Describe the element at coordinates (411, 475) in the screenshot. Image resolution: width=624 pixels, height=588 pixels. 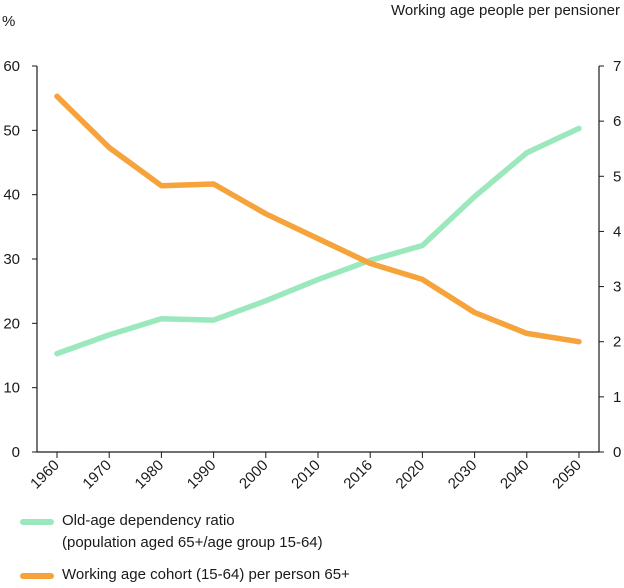
I see `x-tick-label: 2020` at that location.